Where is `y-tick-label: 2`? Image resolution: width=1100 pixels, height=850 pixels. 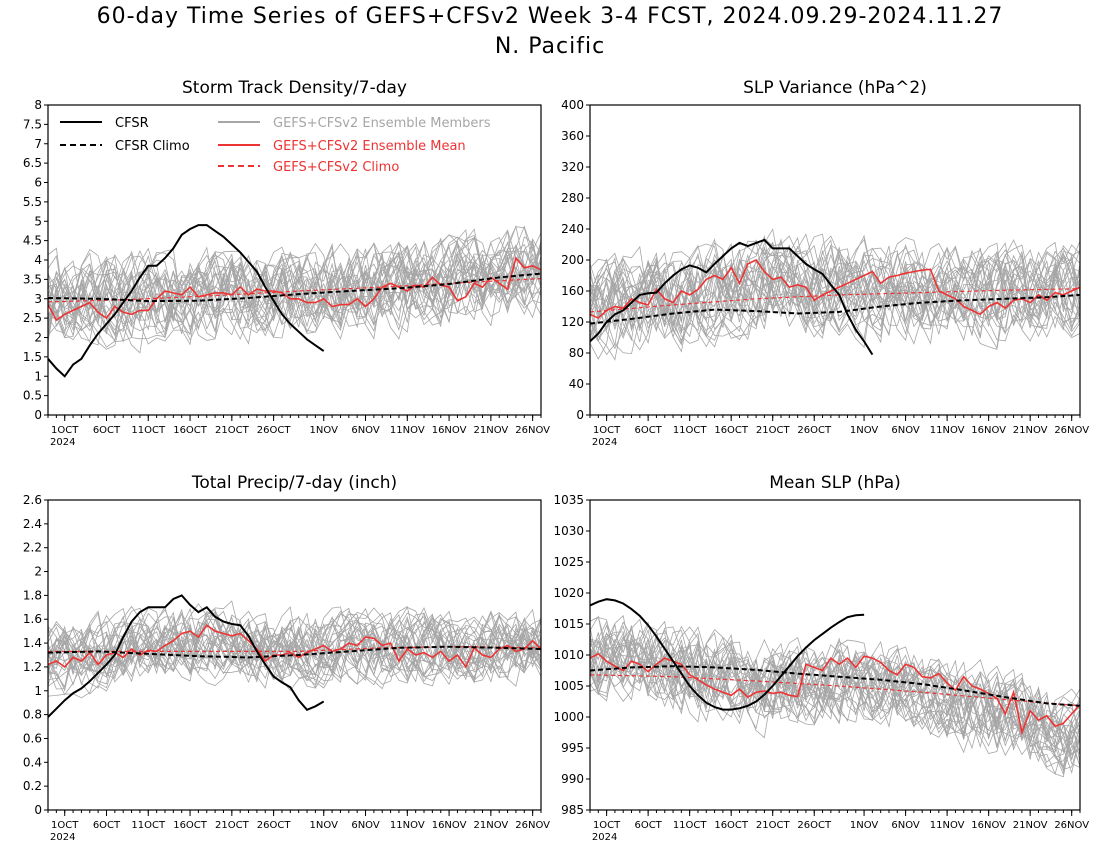 y-tick-label: 2 is located at coordinates (38, 572).